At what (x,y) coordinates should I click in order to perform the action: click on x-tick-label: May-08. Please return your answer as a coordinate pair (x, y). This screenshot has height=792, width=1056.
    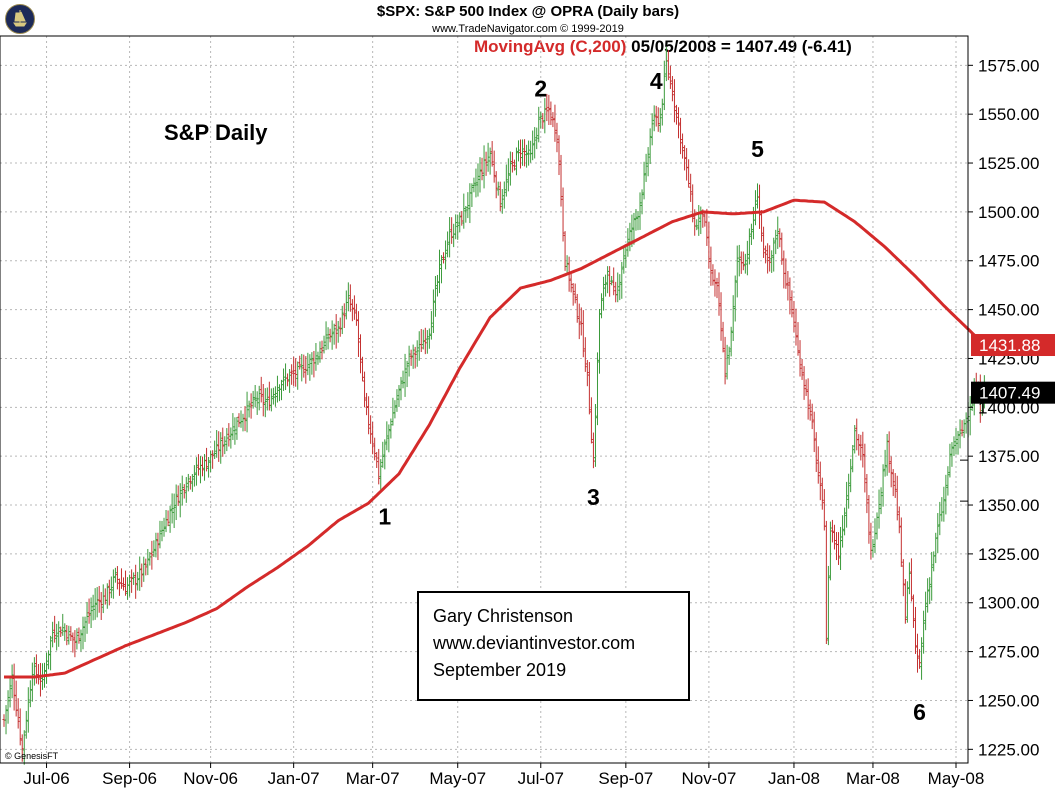
    Looking at the image, I should click on (956, 778).